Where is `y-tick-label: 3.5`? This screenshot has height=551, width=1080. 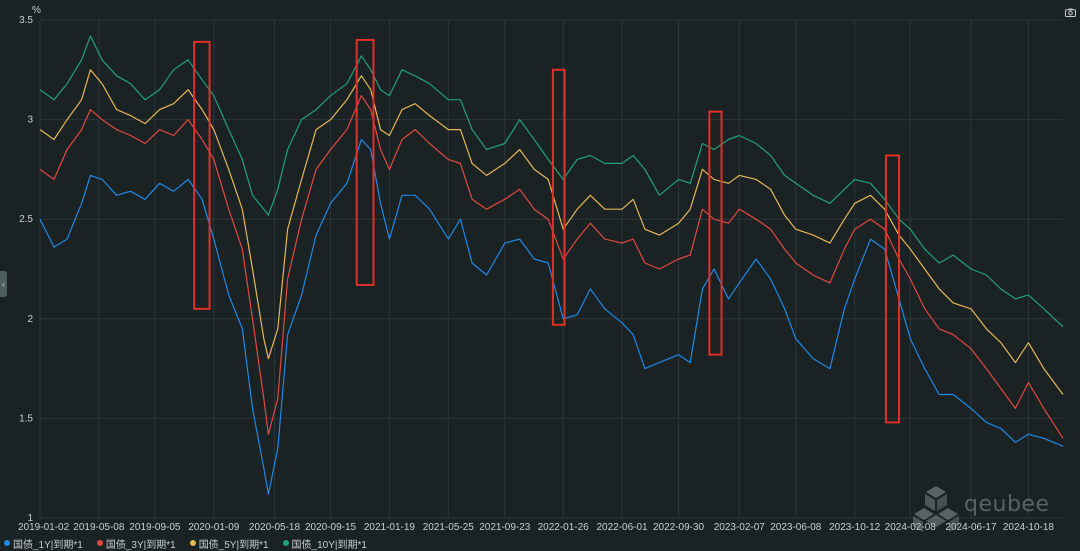
y-tick-label: 3.5 is located at coordinates (26, 20).